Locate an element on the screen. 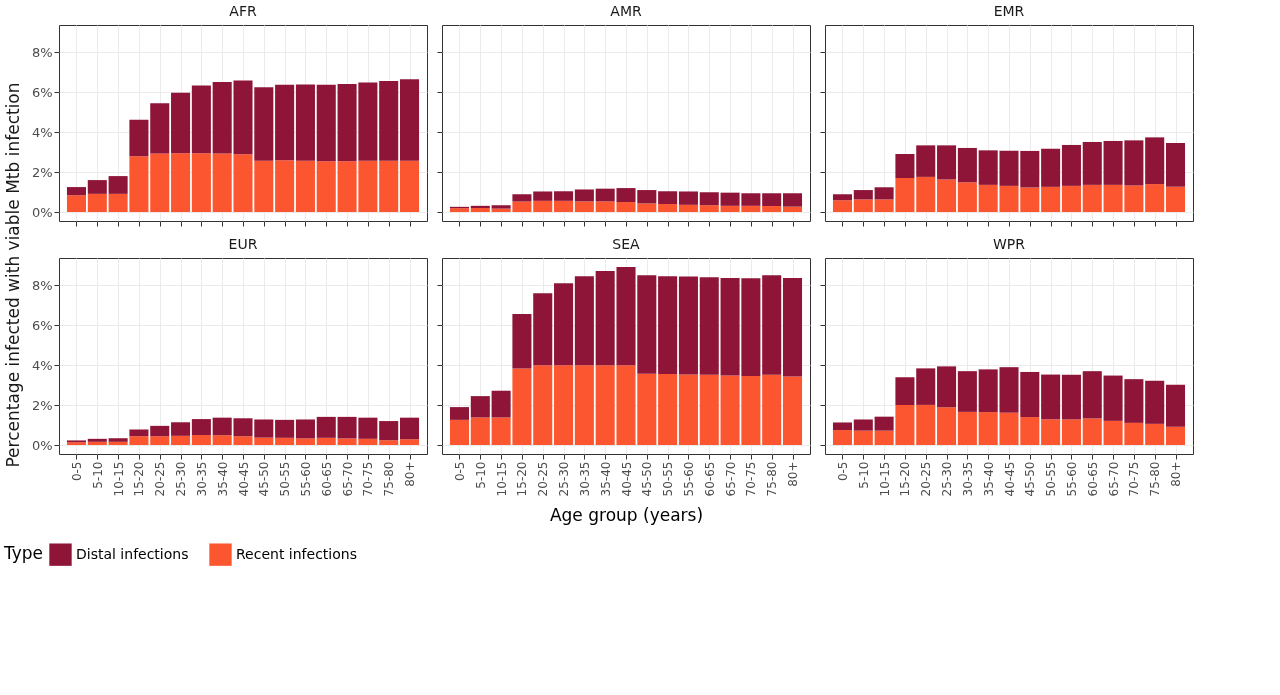 The width and height of the screenshot is (1280, 695). legend-title: Type is located at coordinates (23, 553).